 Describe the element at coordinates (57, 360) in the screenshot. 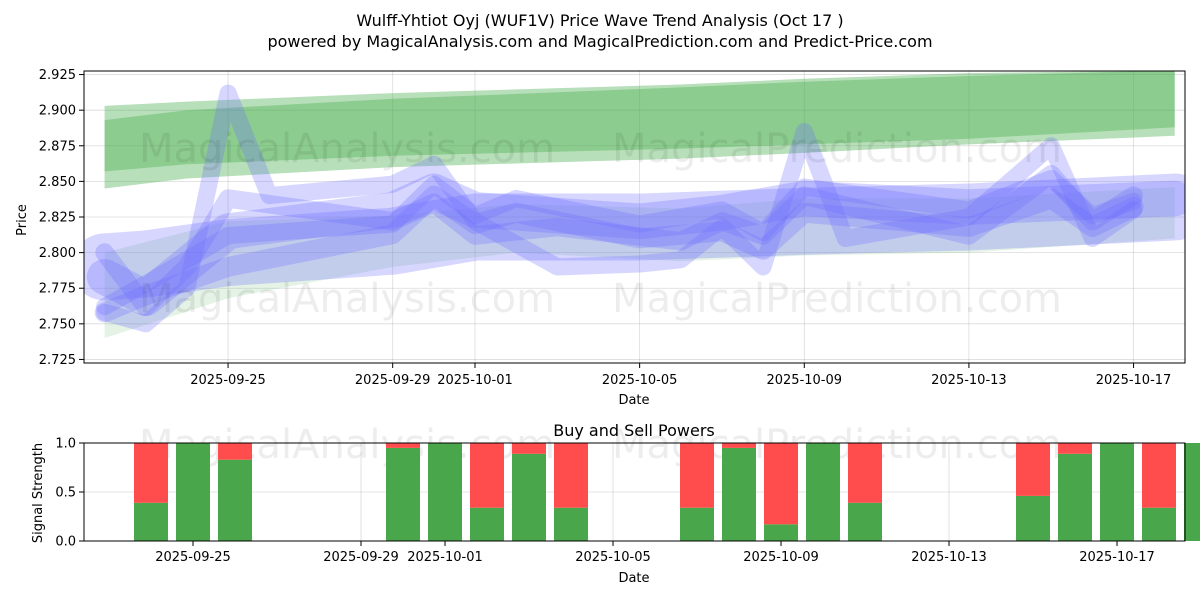

I see `price-ytick-label: 2.725` at that location.